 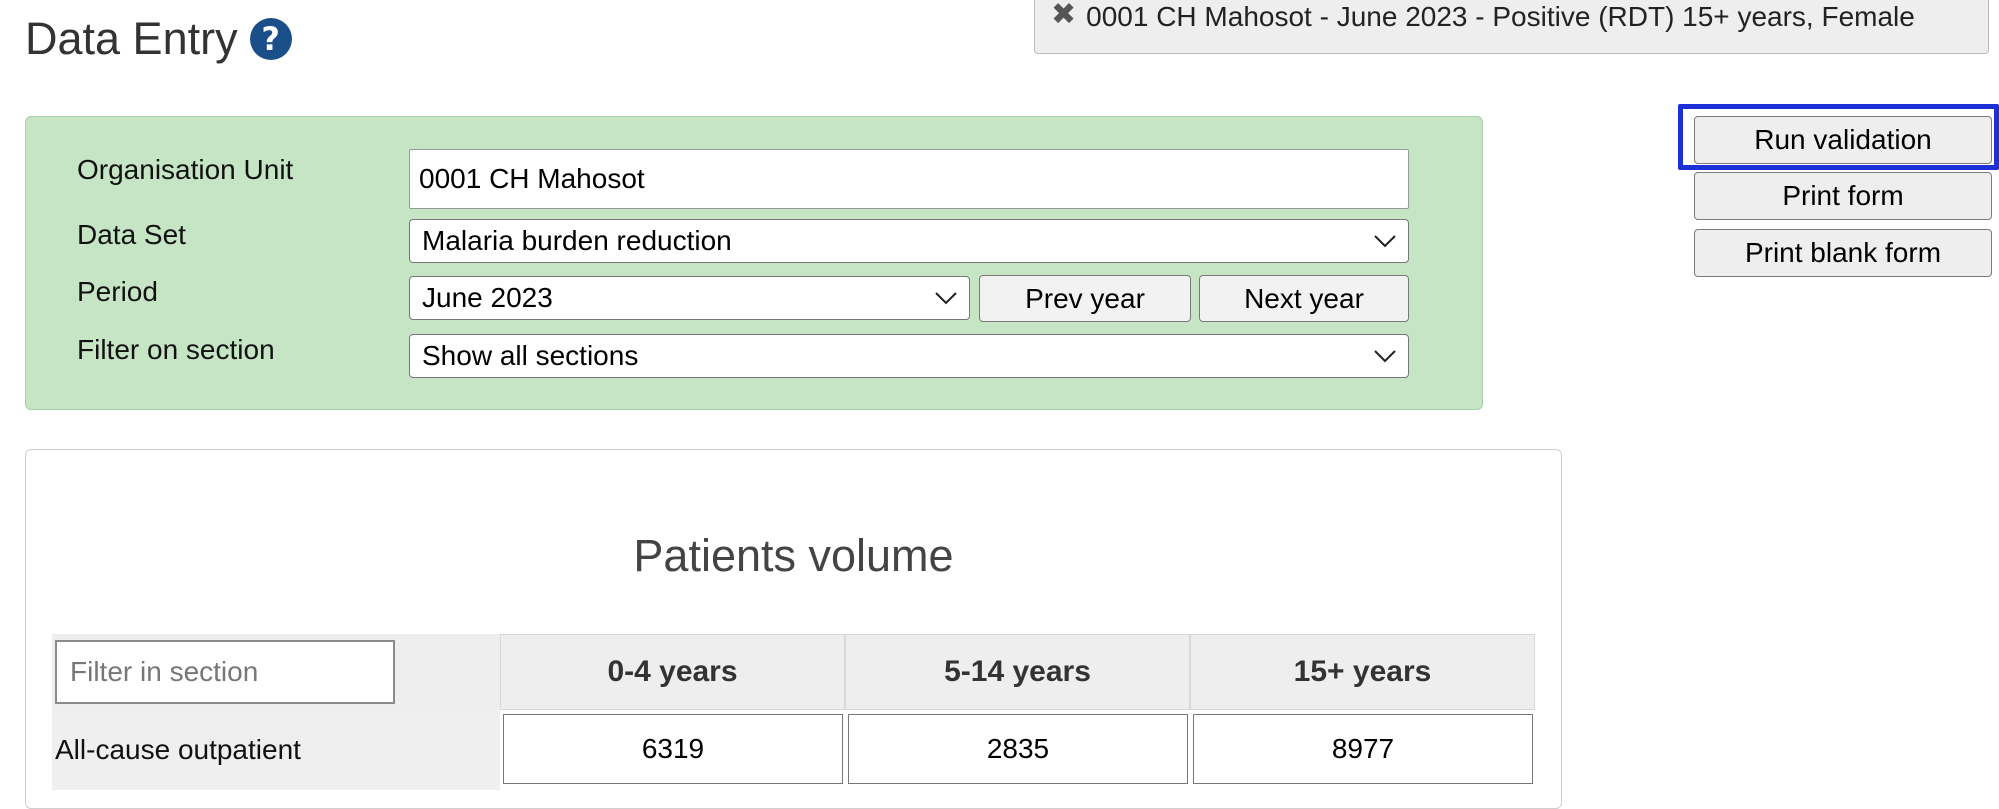 What do you see at coordinates (1363, 749) in the screenshot?
I see `value-cell-15-plus-years: 8977` at bounding box center [1363, 749].